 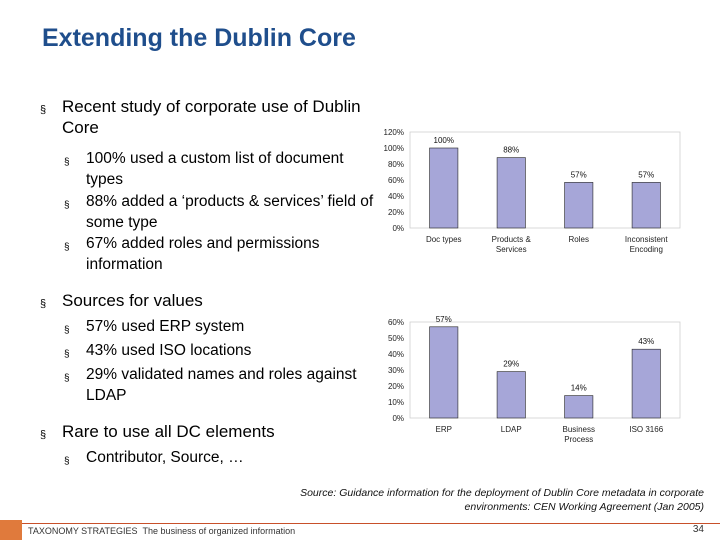 What do you see at coordinates (219, 531) in the screenshot?
I see `footer-tagline: The business of organized information` at bounding box center [219, 531].